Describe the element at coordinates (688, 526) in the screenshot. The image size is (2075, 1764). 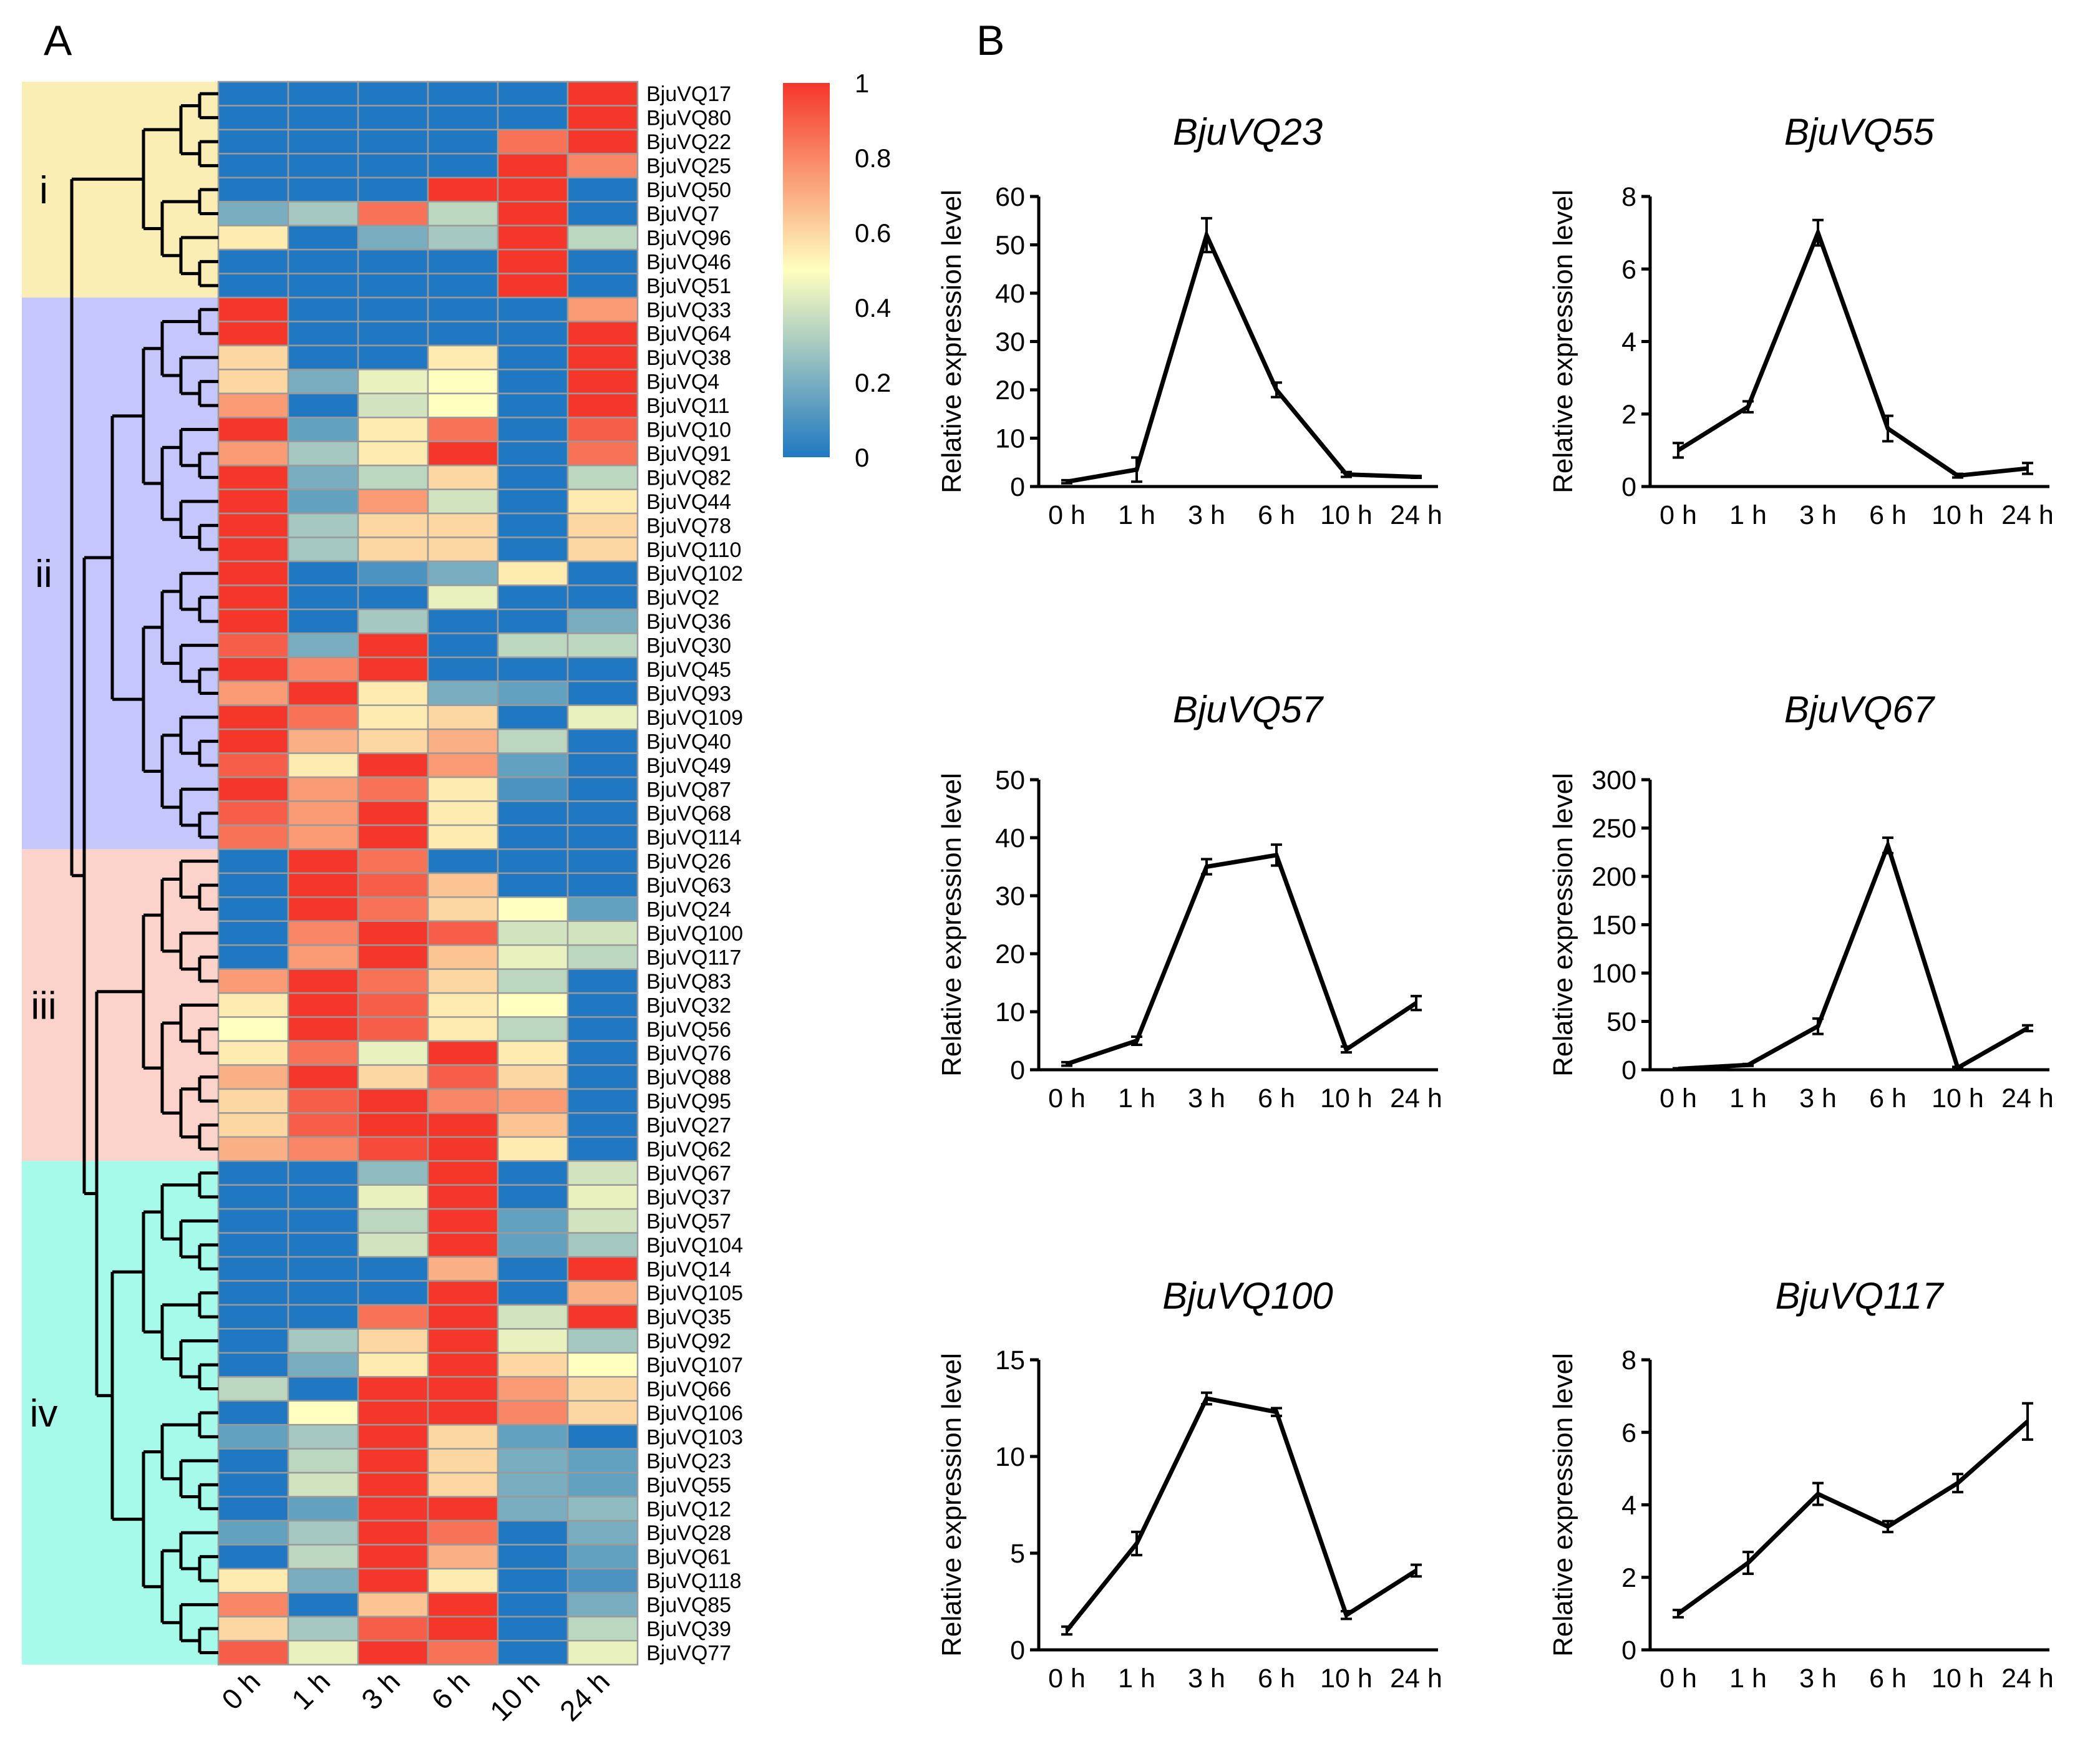
I see `heatmap-row-label: BjuVQ78` at that location.